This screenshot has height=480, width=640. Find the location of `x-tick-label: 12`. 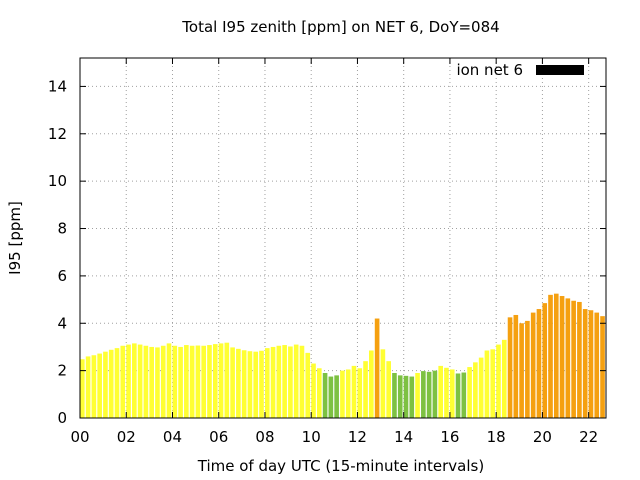

x-tick-label: 12 is located at coordinates (357, 437).